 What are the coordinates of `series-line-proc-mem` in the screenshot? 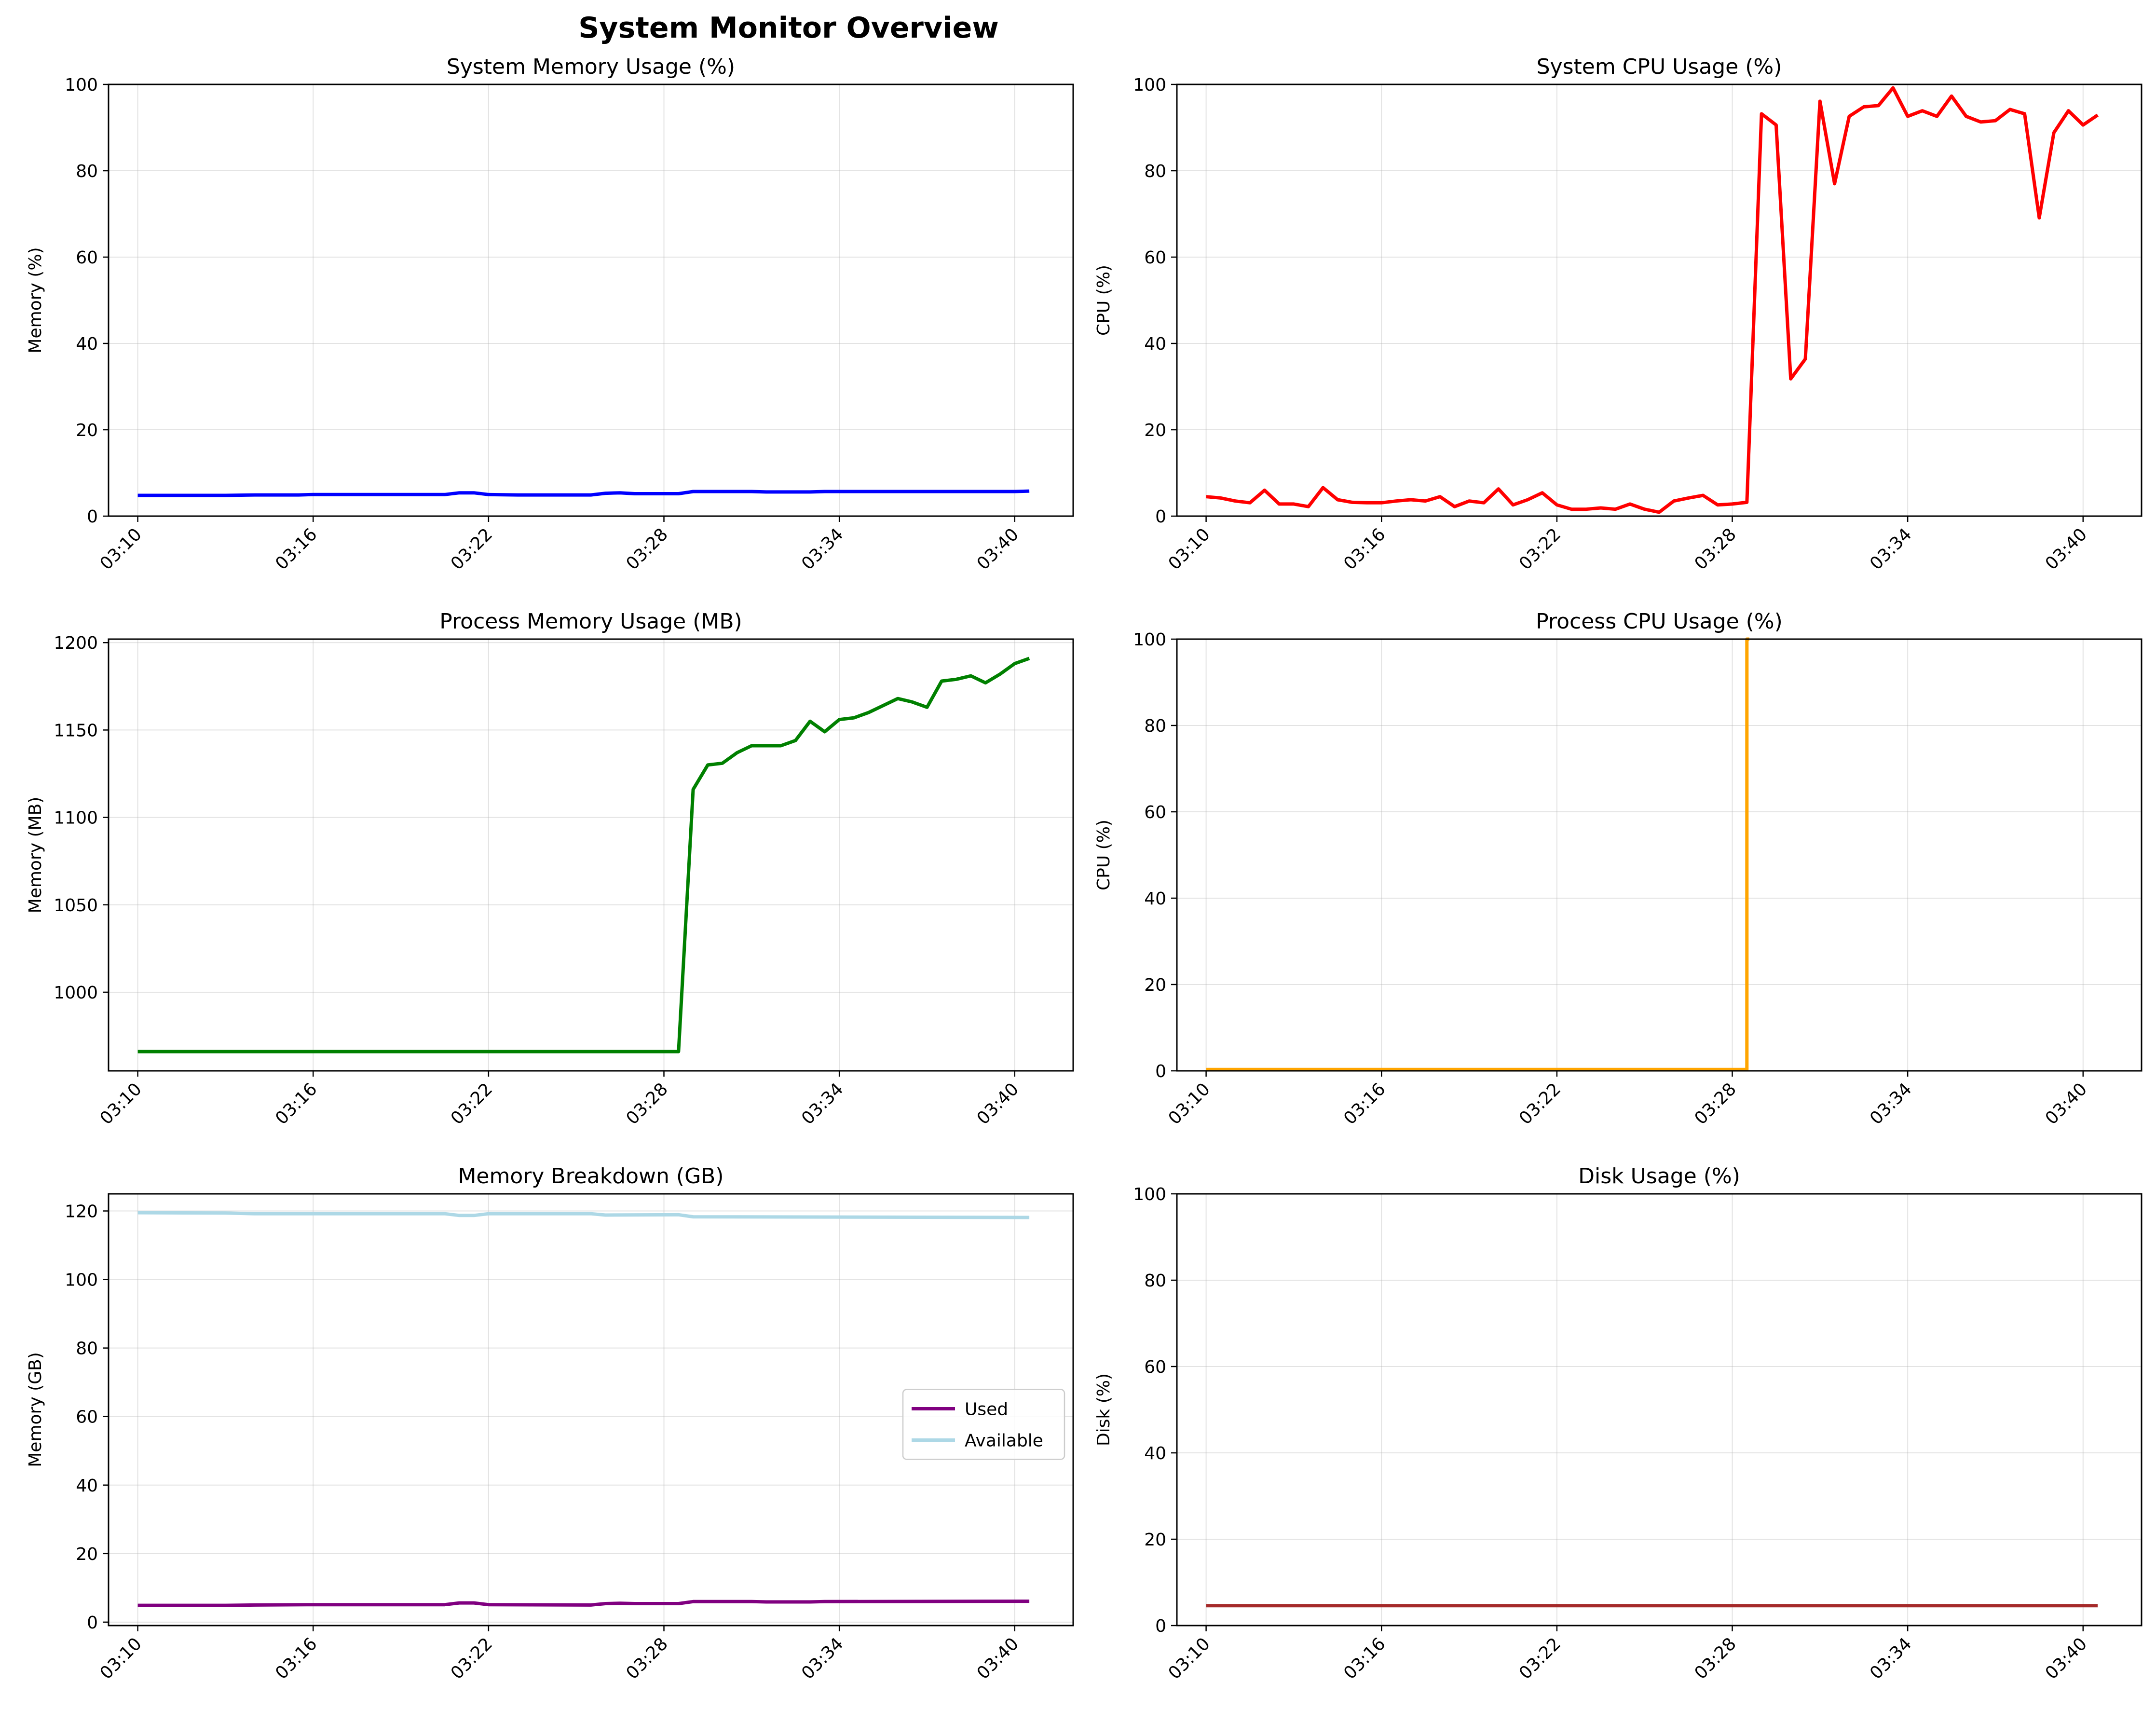 It's located at (583, 854).